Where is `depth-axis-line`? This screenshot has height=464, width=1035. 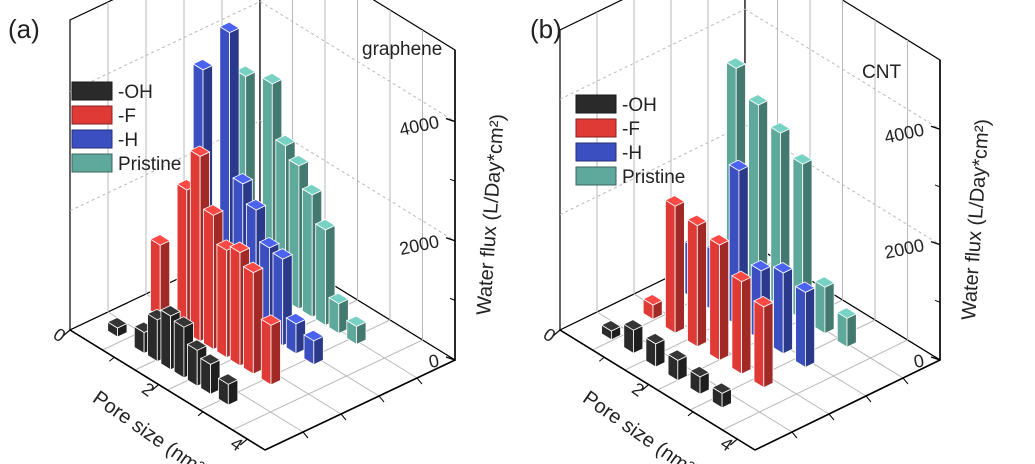 depth-axis-line is located at coordinates (360, 405).